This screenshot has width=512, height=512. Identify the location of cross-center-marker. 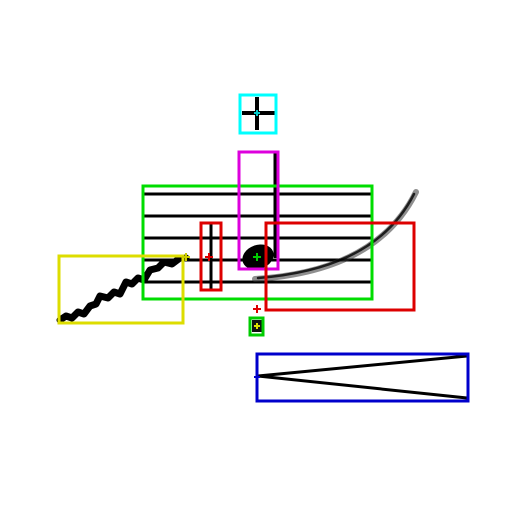
(257, 113).